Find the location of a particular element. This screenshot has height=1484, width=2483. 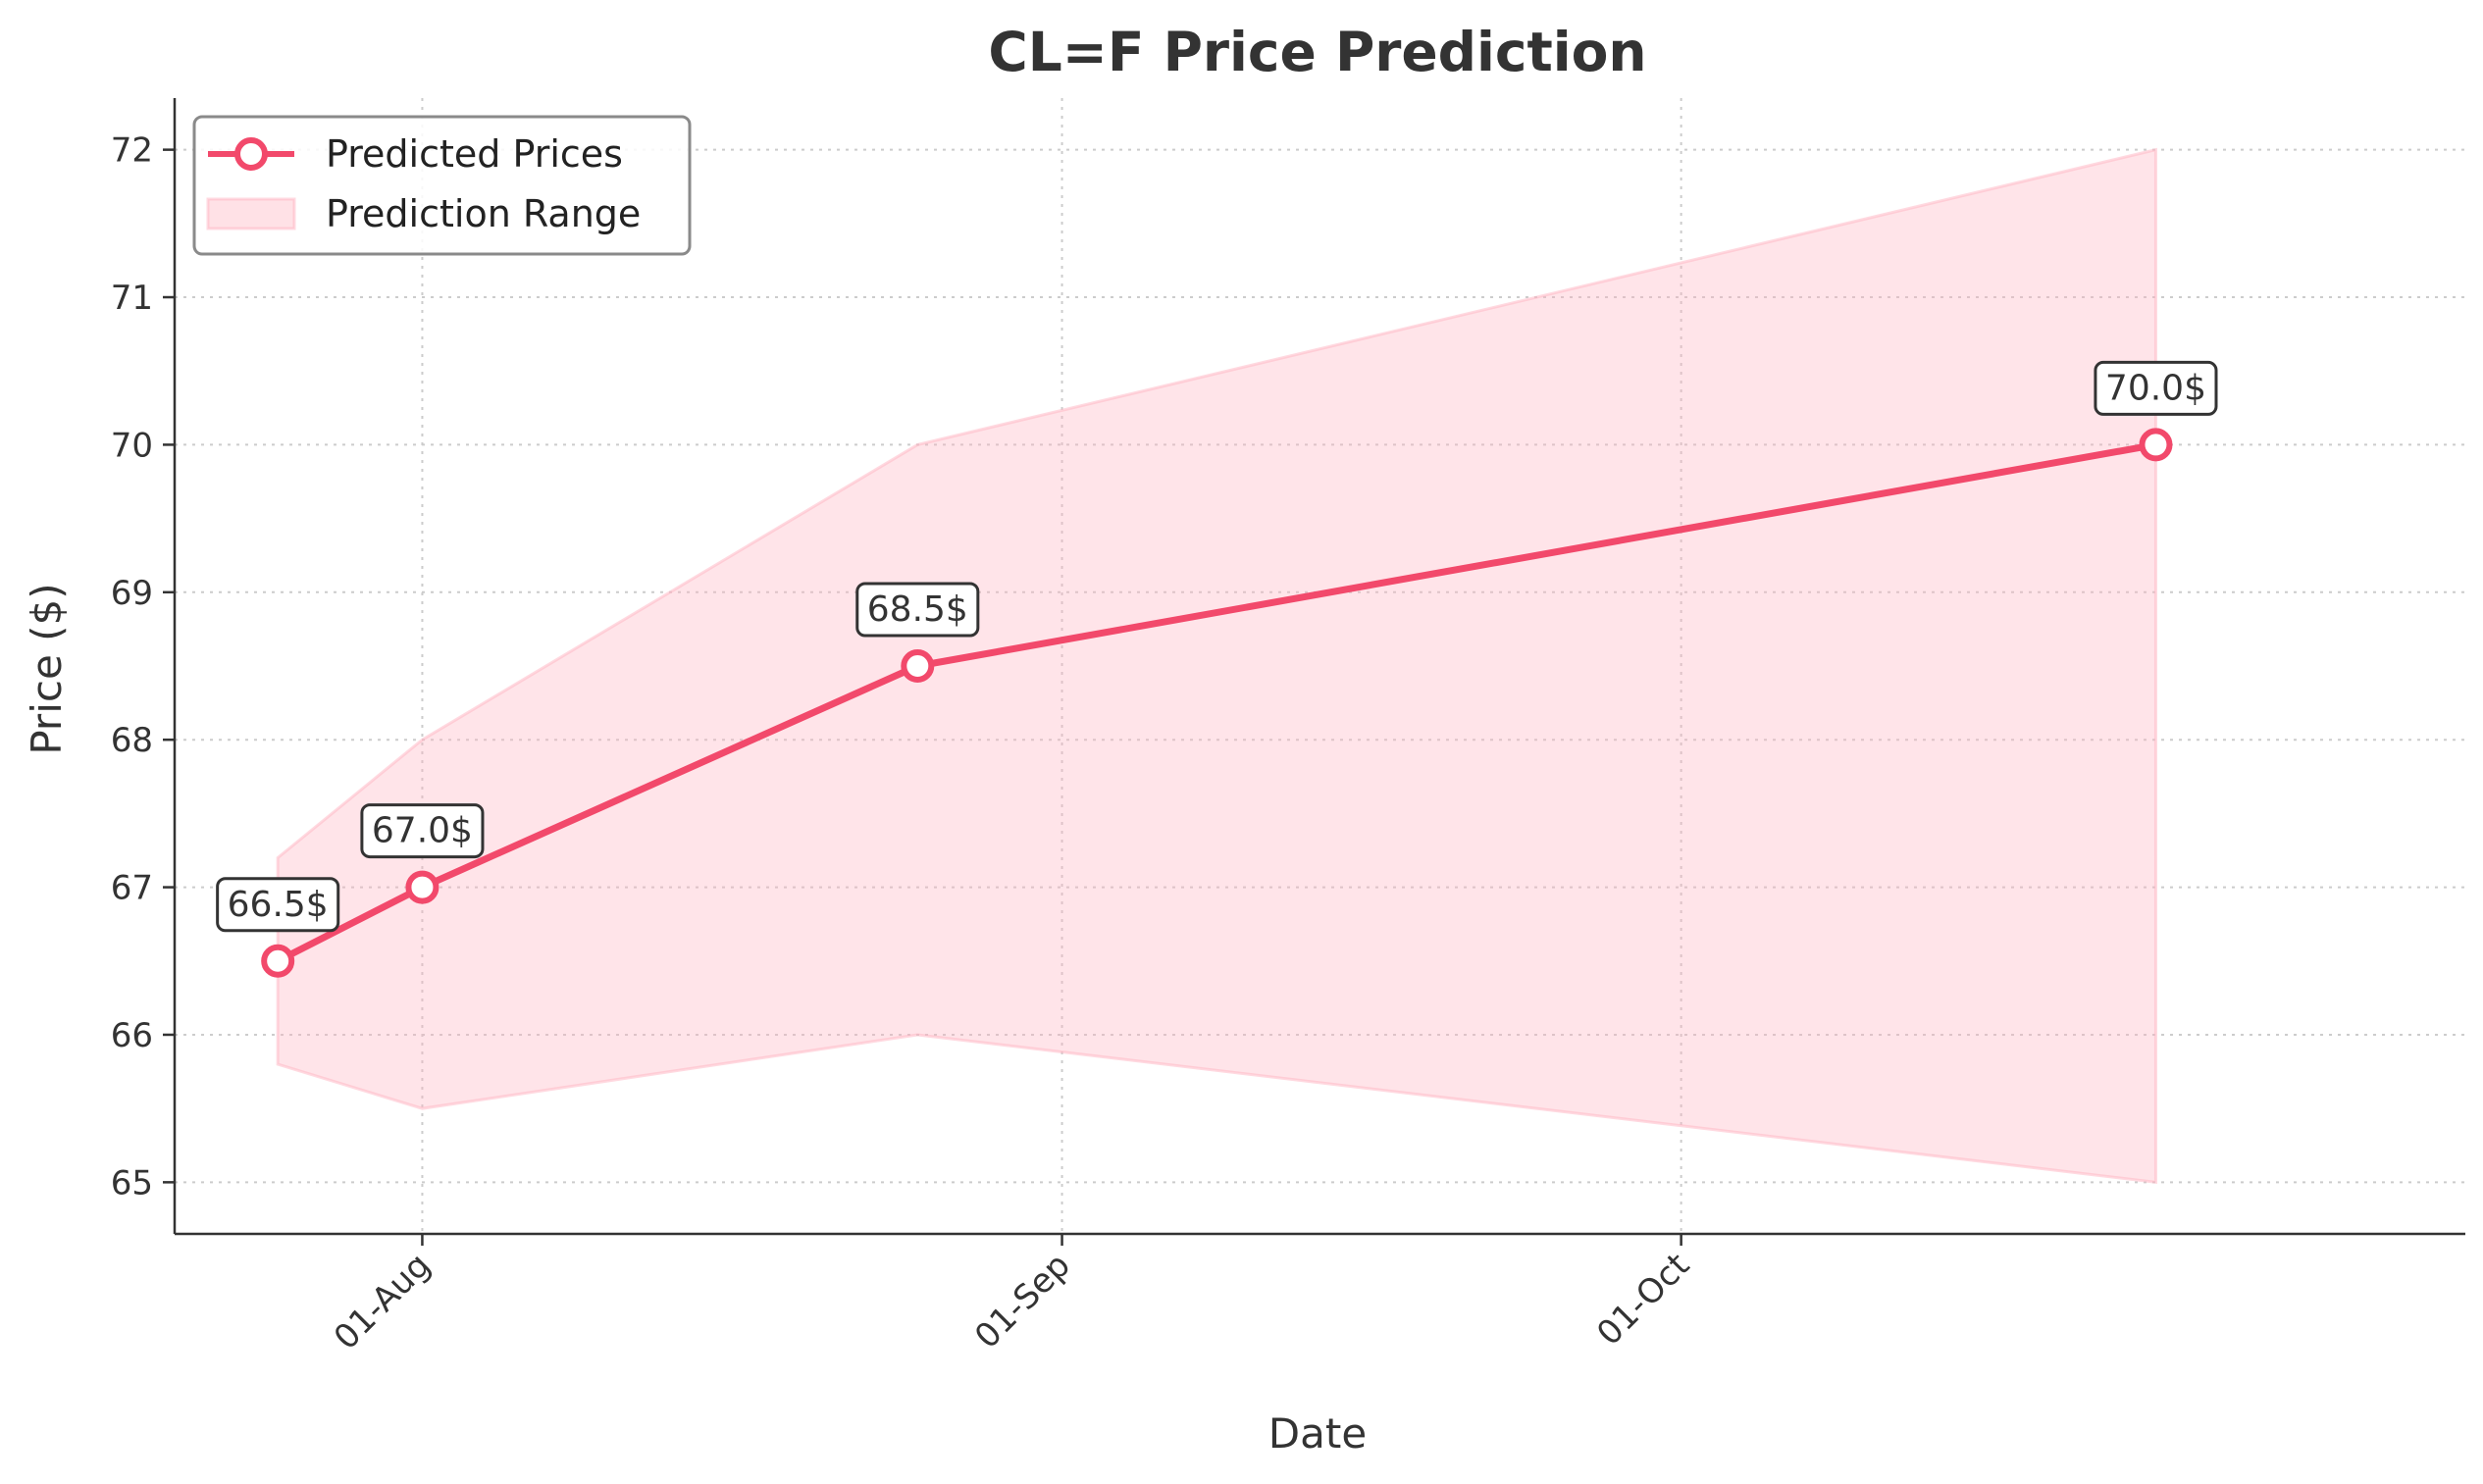

data-label-text: 66.5$ is located at coordinates (278, 905).